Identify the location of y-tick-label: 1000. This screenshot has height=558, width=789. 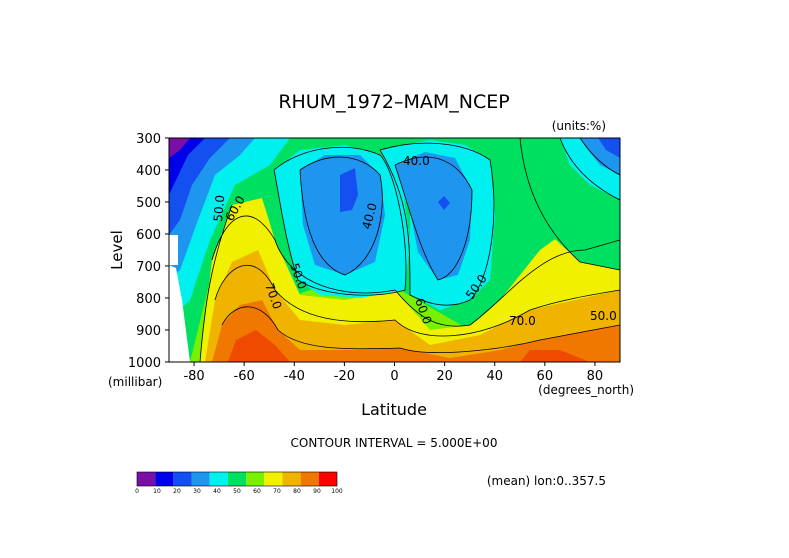
(144, 363).